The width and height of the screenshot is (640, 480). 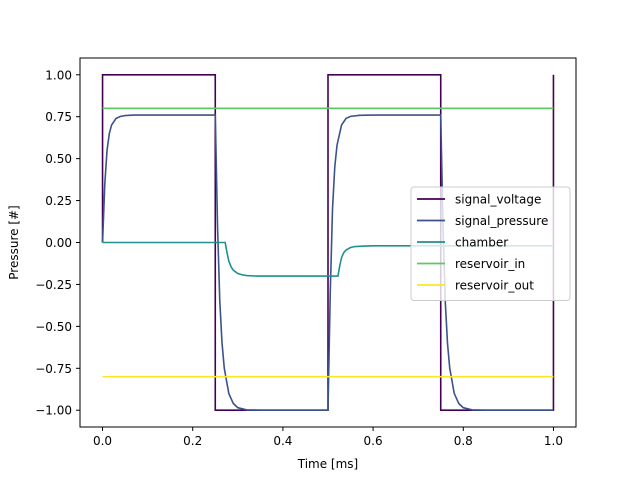 What do you see at coordinates (328, 464) in the screenshot?
I see `x-axis-label: Time [ms]` at bounding box center [328, 464].